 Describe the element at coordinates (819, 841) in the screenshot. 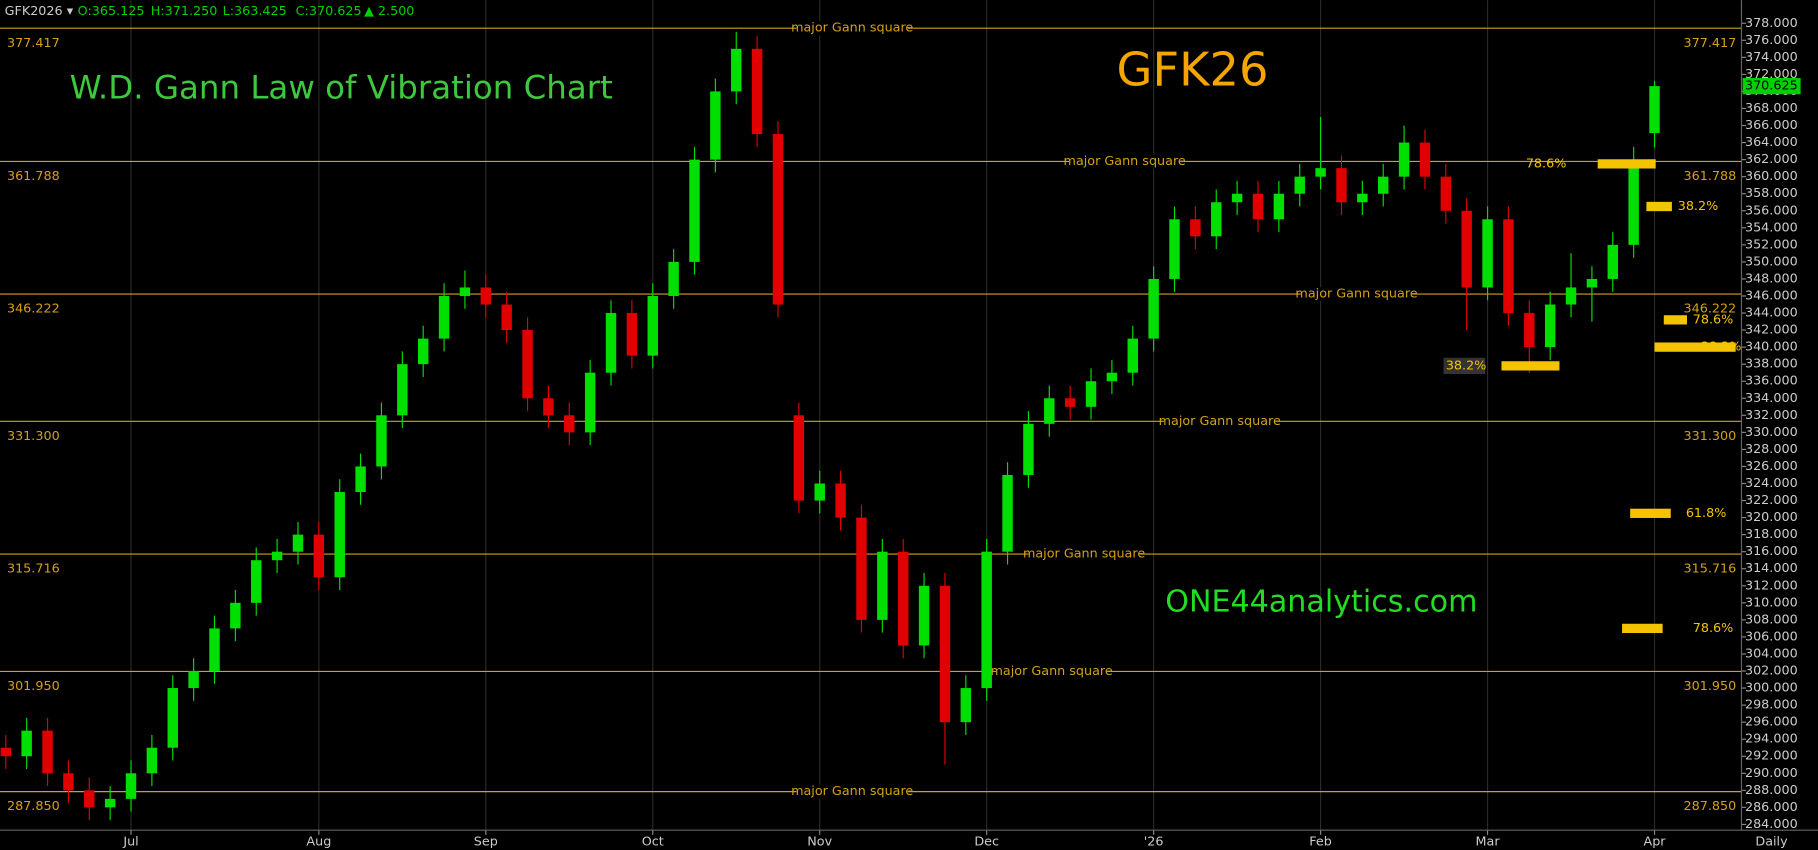

I see `x-tick-label: Nov` at that location.